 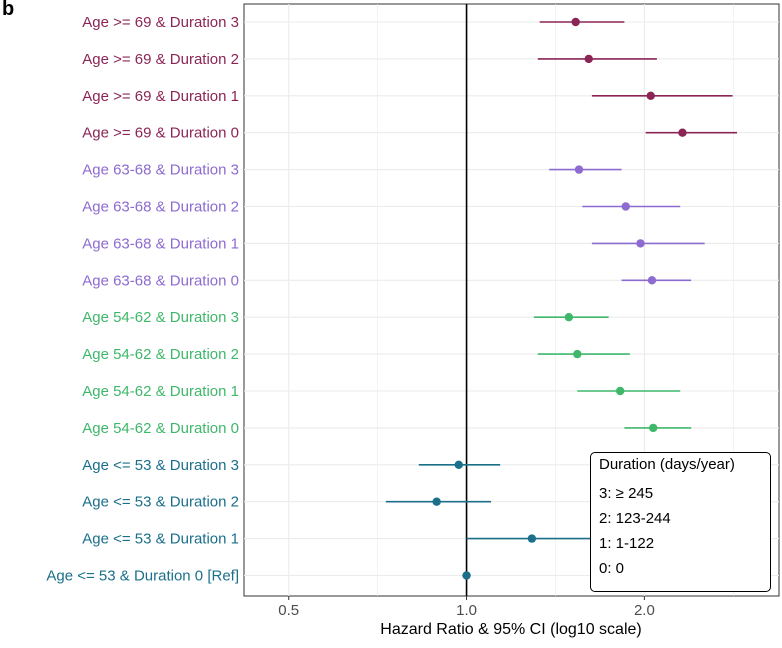 What do you see at coordinates (626, 493) in the screenshot?
I see `legend-entry: 3: ≥ 245` at bounding box center [626, 493].